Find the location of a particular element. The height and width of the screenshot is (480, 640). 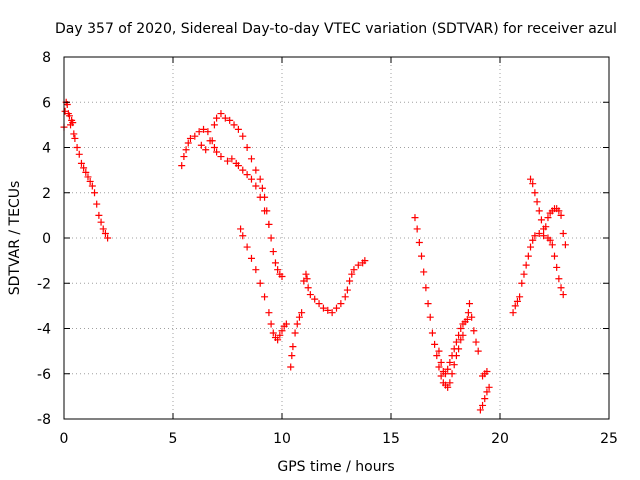

x-tick-label: 0 is located at coordinates (64, 439).